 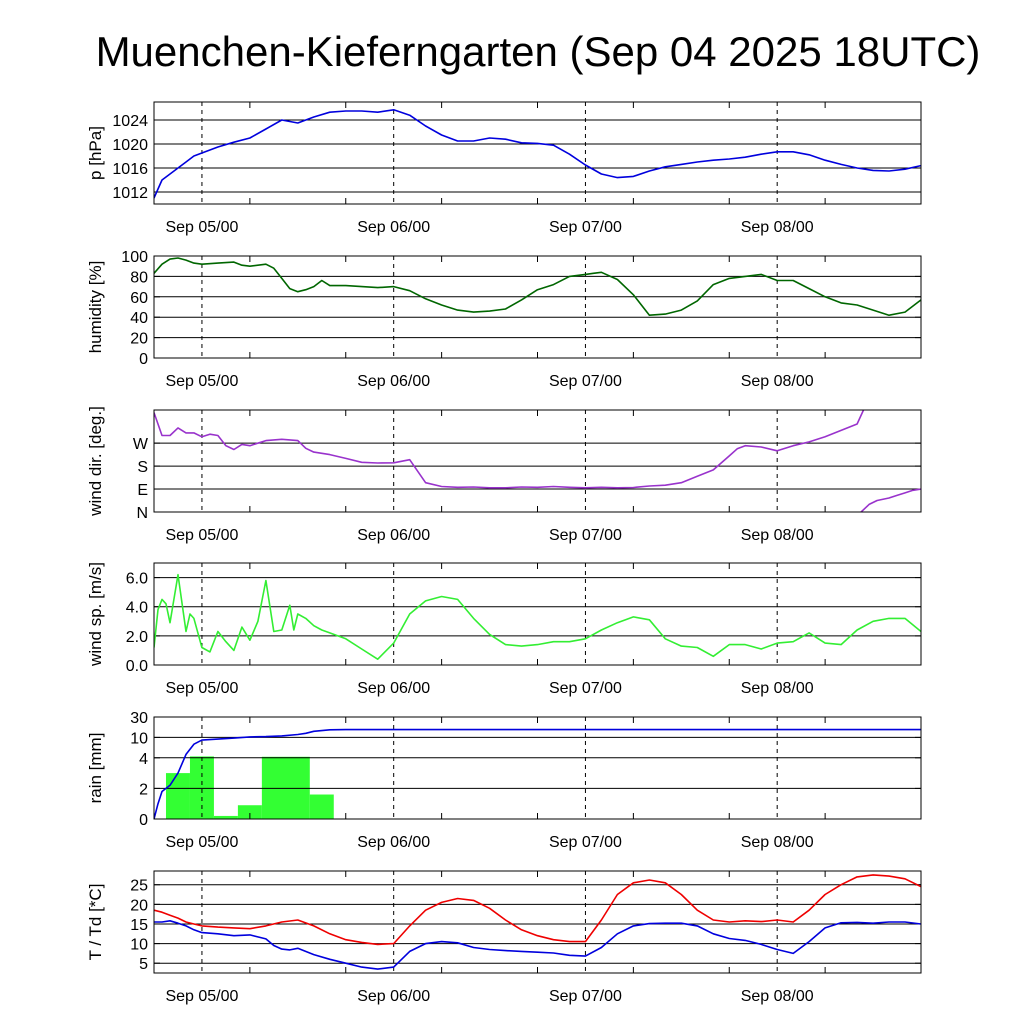 I want to click on y-tick-label: 25, so click(x=139, y=886).